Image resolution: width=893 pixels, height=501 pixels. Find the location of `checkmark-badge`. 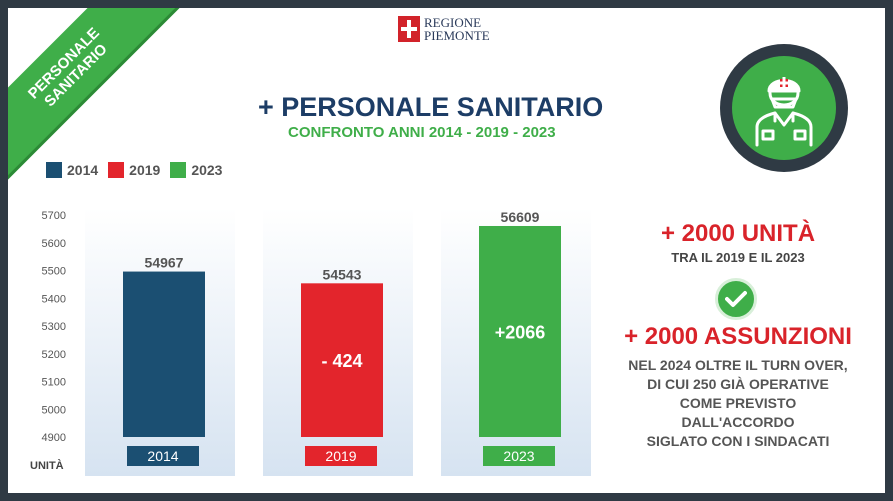

checkmark-badge is located at coordinates (736, 299).